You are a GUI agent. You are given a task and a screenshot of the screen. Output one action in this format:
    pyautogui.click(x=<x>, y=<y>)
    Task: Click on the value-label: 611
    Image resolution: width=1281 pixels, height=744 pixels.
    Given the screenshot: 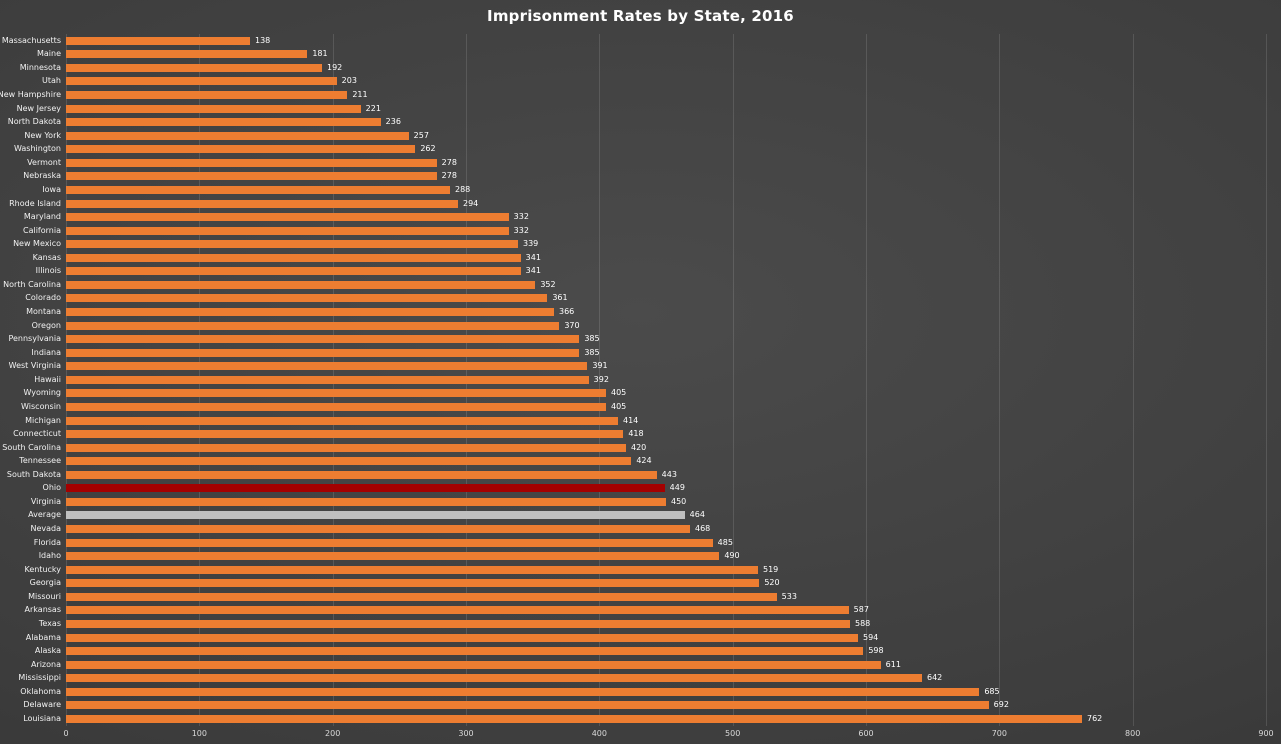 What is the action you would take?
    pyautogui.click(x=893, y=664)
    